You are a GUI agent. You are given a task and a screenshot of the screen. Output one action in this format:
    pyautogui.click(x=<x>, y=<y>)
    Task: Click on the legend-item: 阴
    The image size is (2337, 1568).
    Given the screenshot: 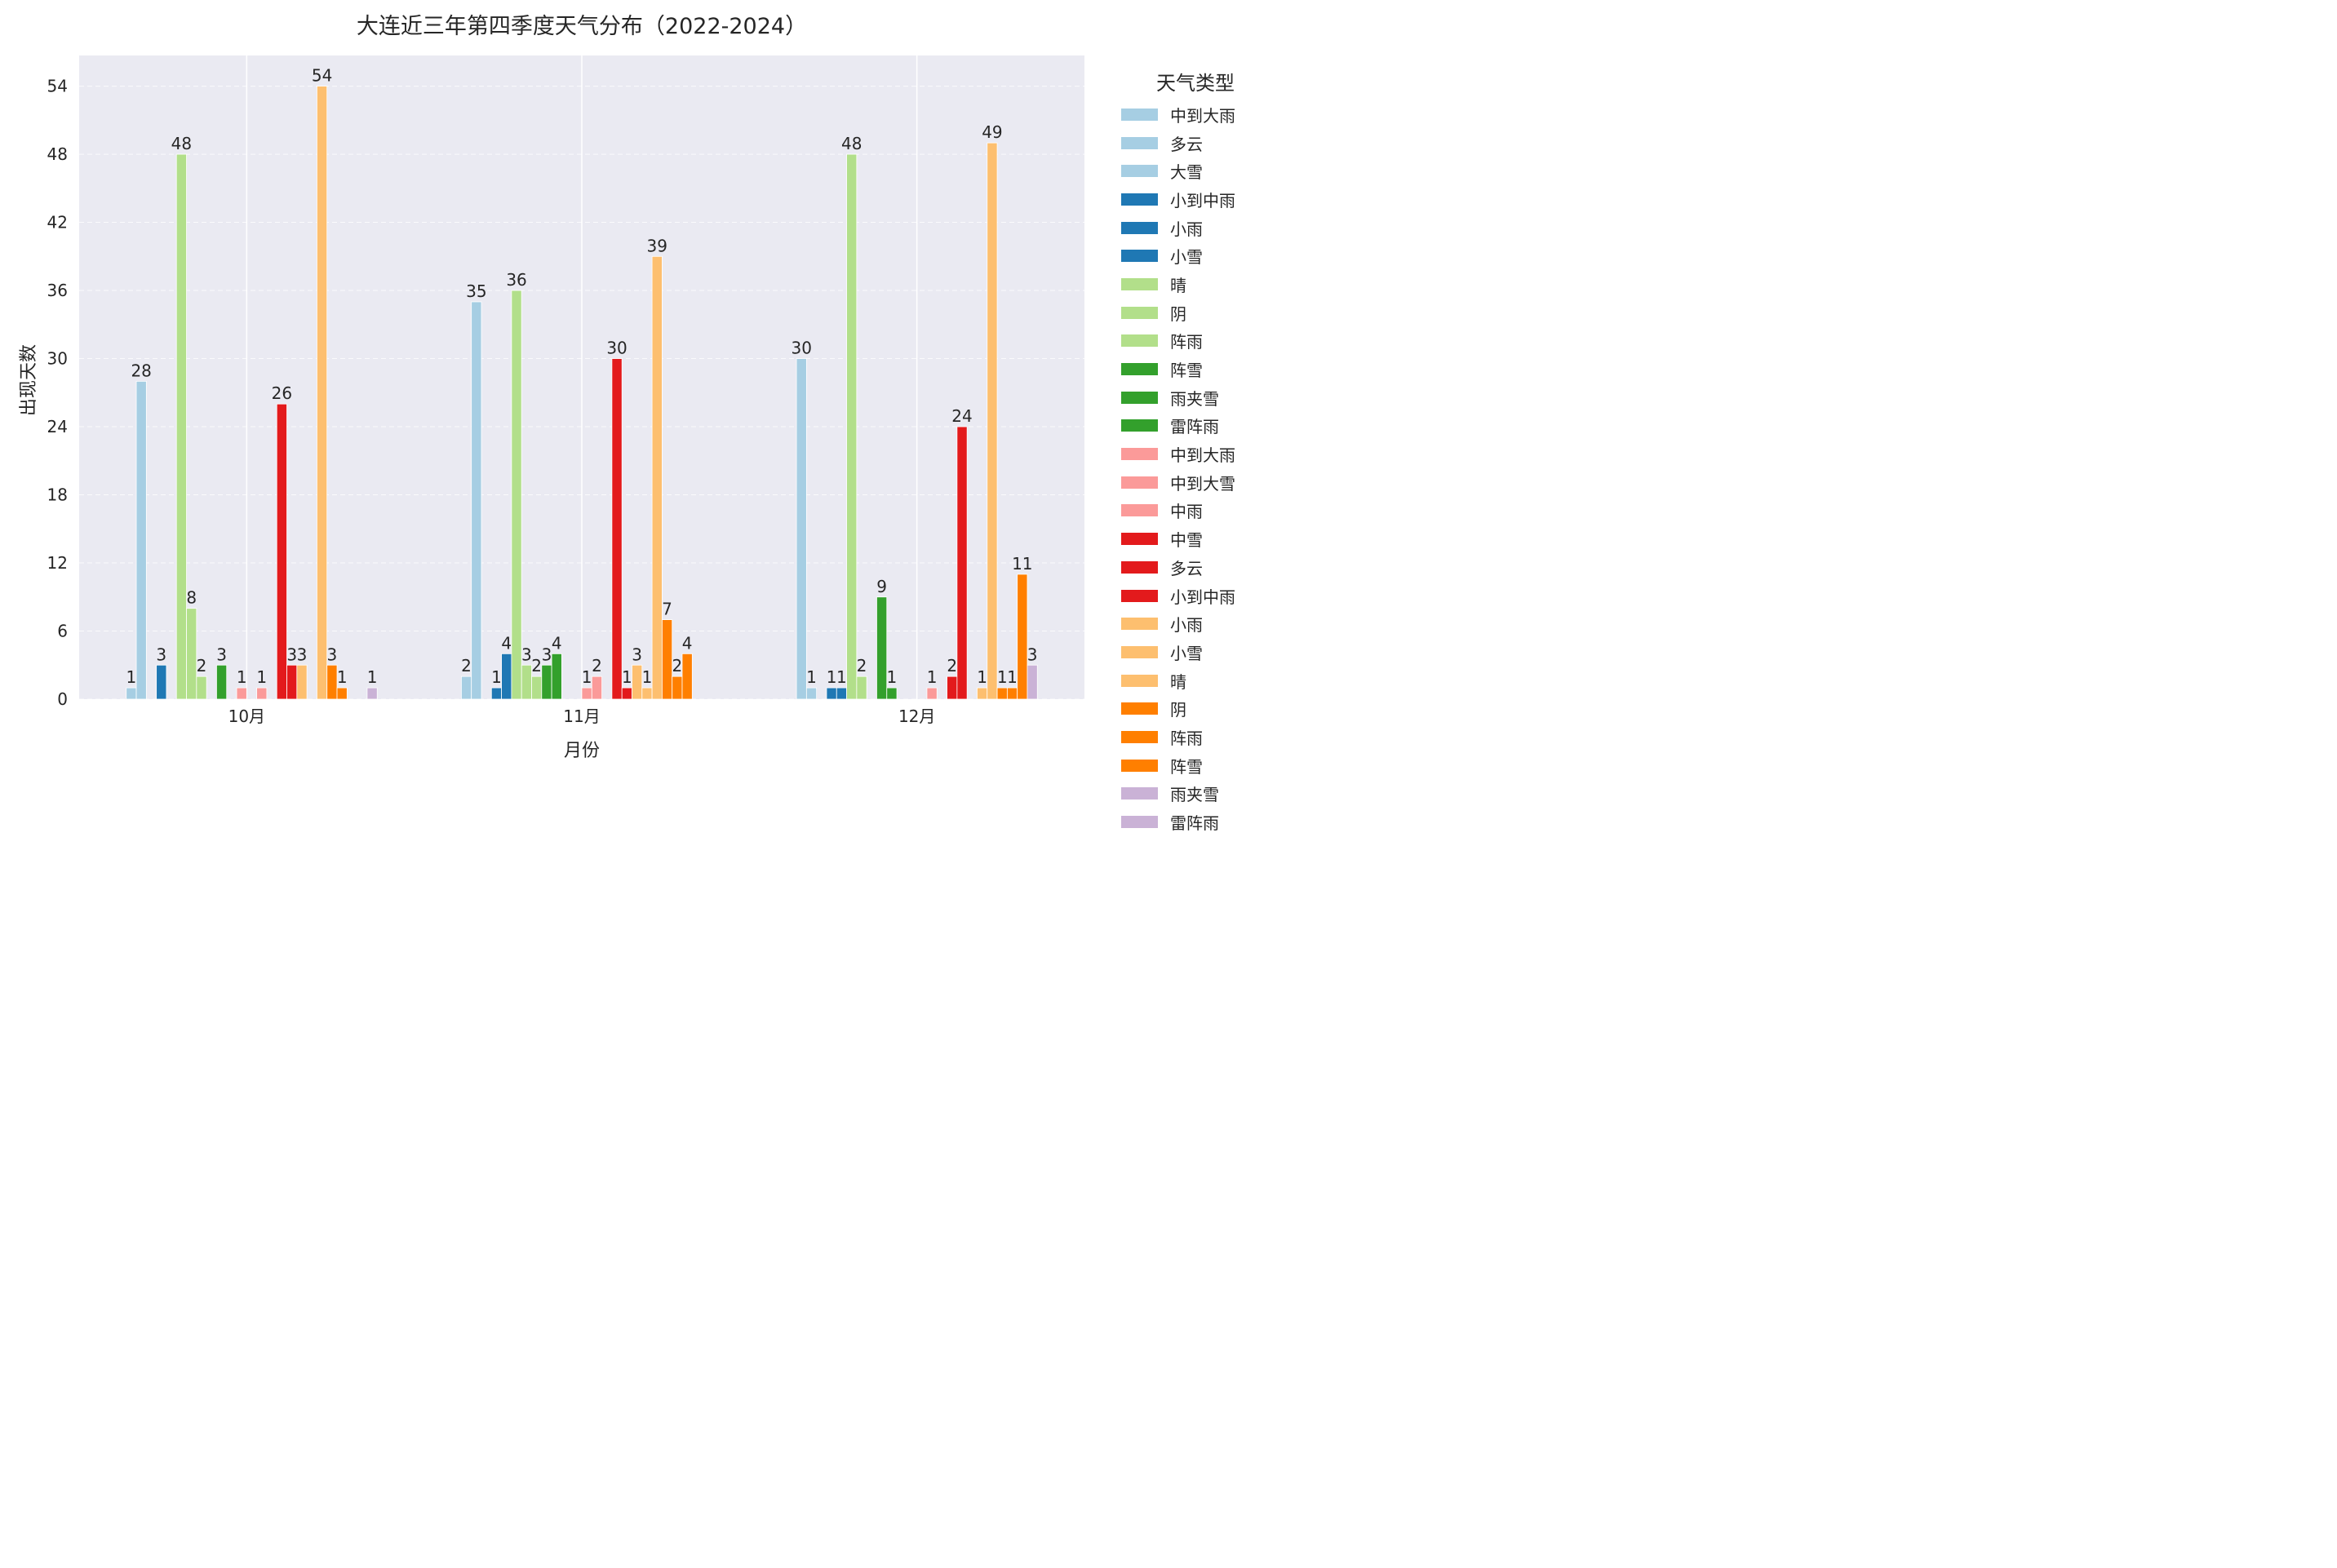 What is the action you would take?
    pyautogui.click(x=1192, y=313)
    